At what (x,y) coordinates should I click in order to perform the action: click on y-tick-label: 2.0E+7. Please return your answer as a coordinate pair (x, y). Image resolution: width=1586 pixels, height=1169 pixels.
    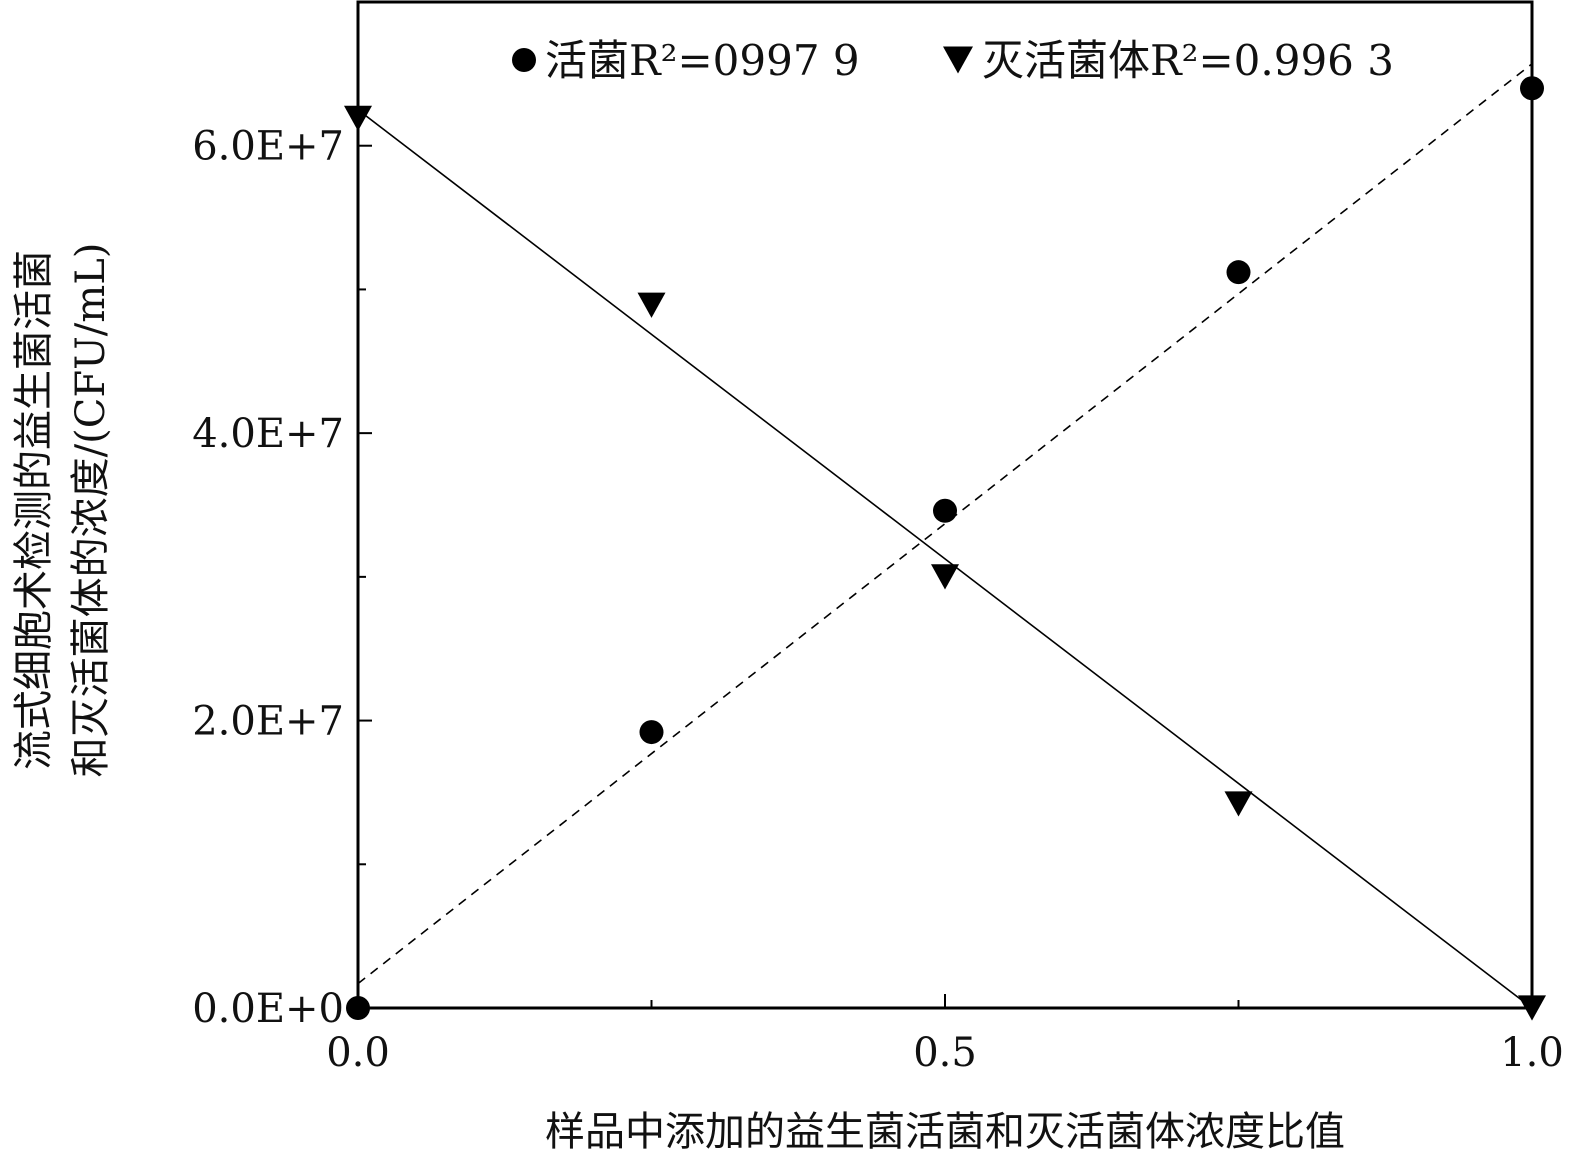
    Looking at the image, I should click on (268, 722).